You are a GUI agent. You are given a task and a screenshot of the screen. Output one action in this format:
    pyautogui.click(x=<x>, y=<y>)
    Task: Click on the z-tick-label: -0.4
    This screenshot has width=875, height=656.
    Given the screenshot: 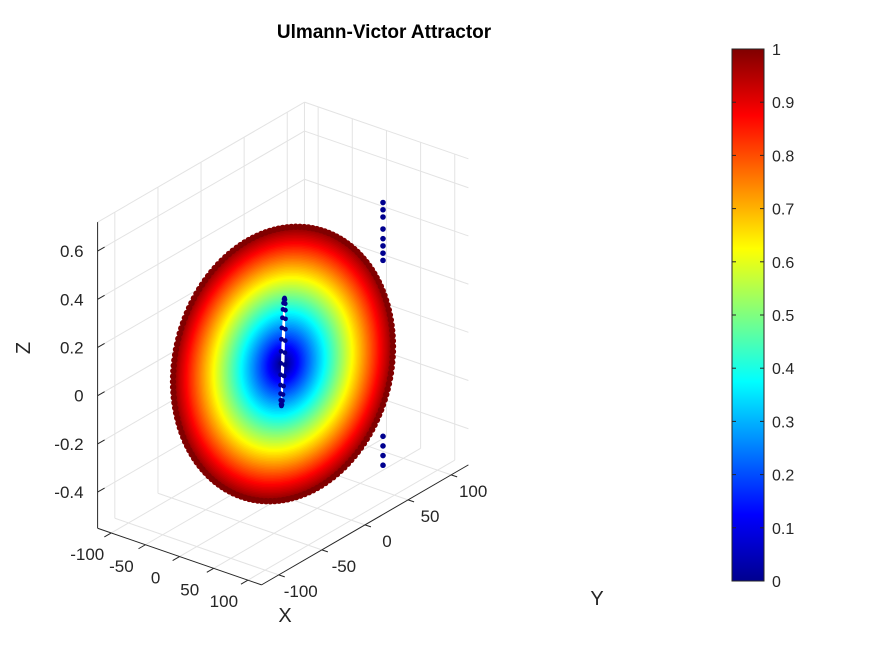 What is the action you would take?
    pyautogui.click(x=68, y=492)
    